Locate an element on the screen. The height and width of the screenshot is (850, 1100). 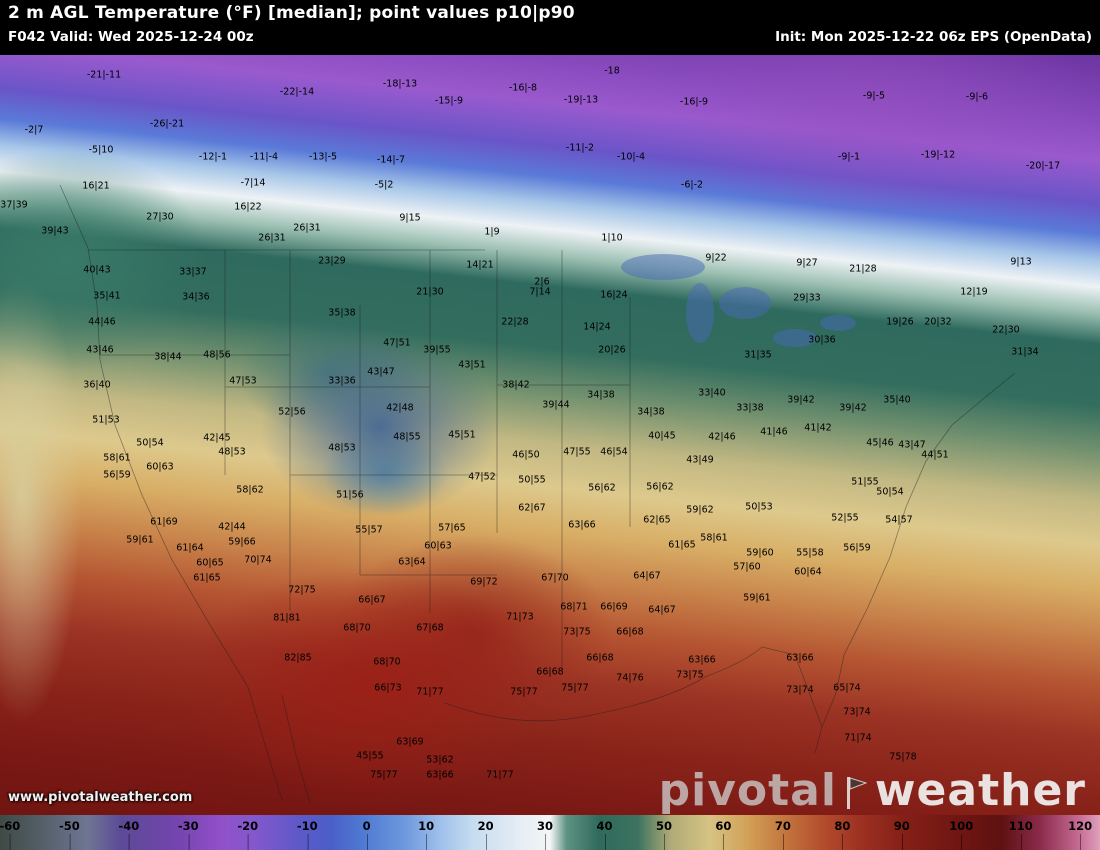
colorbar-tick-label: -10 is located at coordinates (307, 834).